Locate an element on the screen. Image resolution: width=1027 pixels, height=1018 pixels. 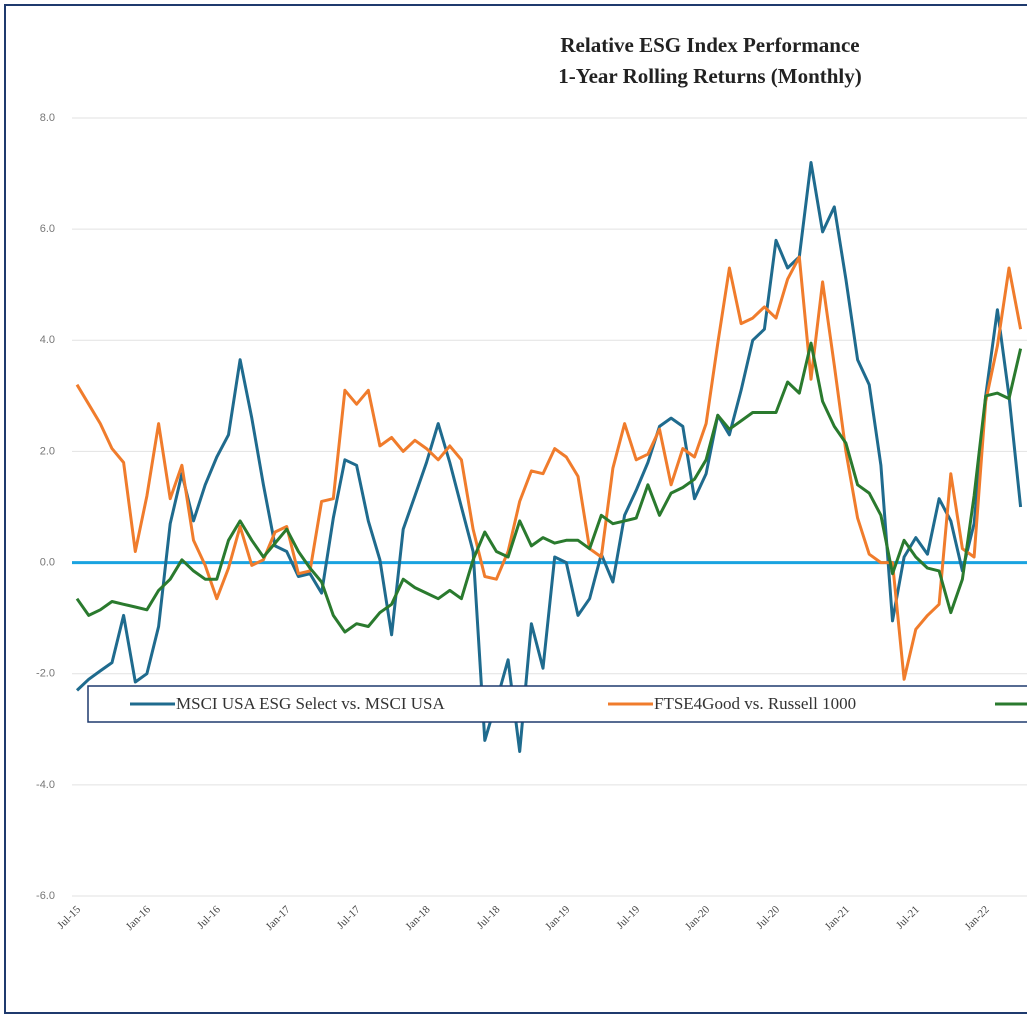
x-tick-label: Jan-22 is located at coordinates (977, 918).